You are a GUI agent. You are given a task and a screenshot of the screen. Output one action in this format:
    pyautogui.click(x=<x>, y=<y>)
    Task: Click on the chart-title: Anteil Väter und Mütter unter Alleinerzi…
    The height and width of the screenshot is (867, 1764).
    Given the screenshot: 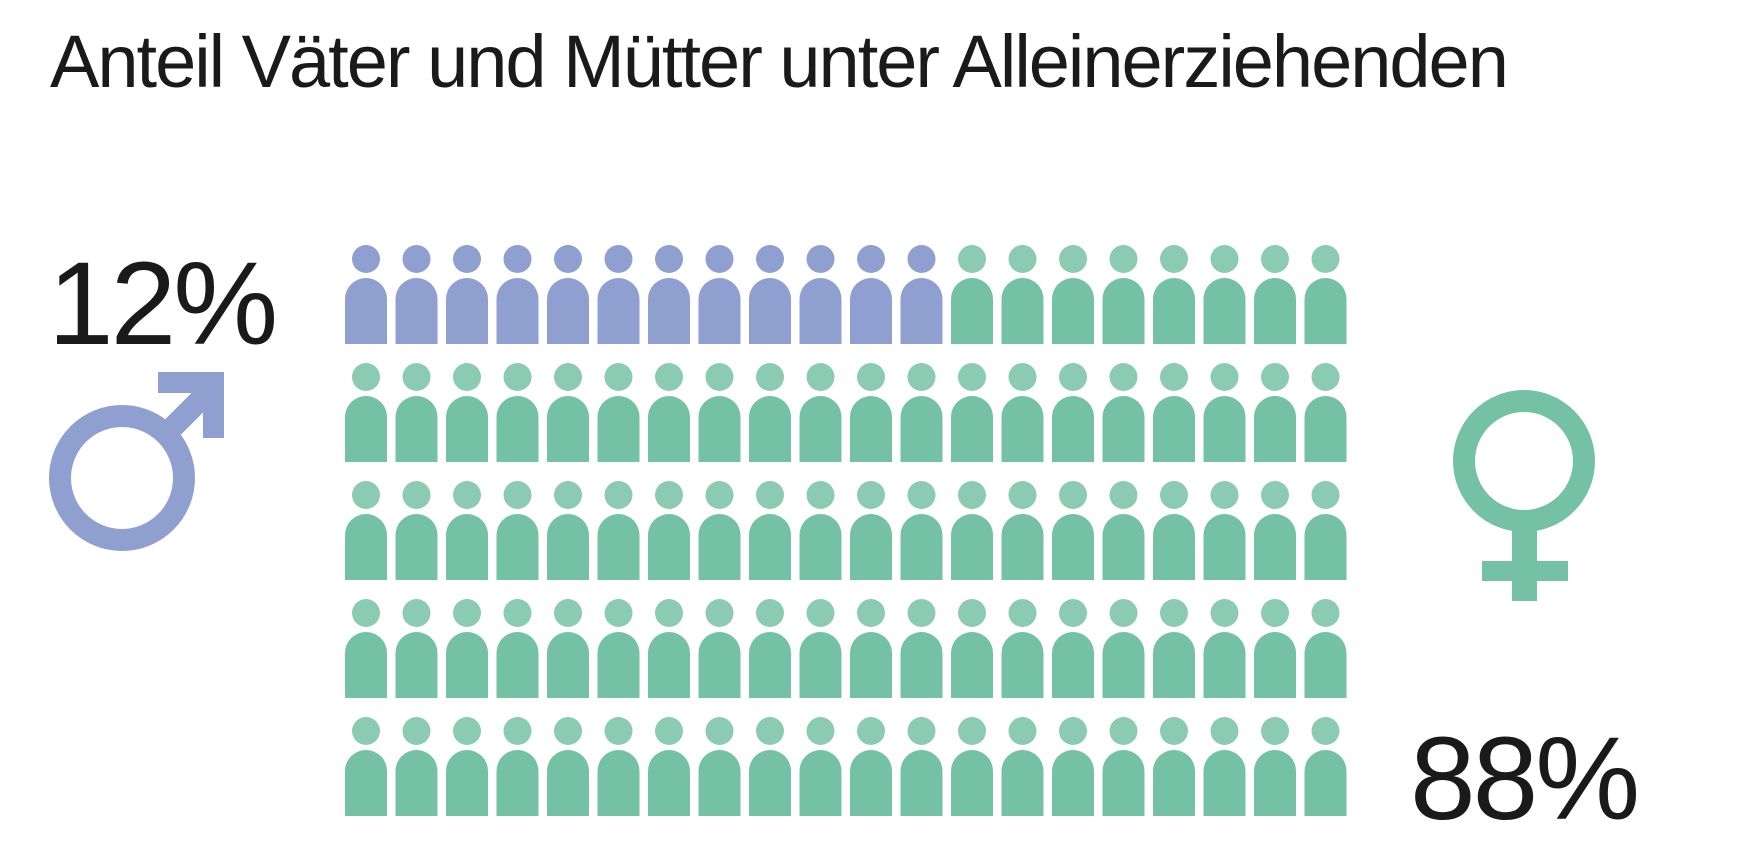 What is the action you would take?
    pyautogui.click(x=779, y=61)
    